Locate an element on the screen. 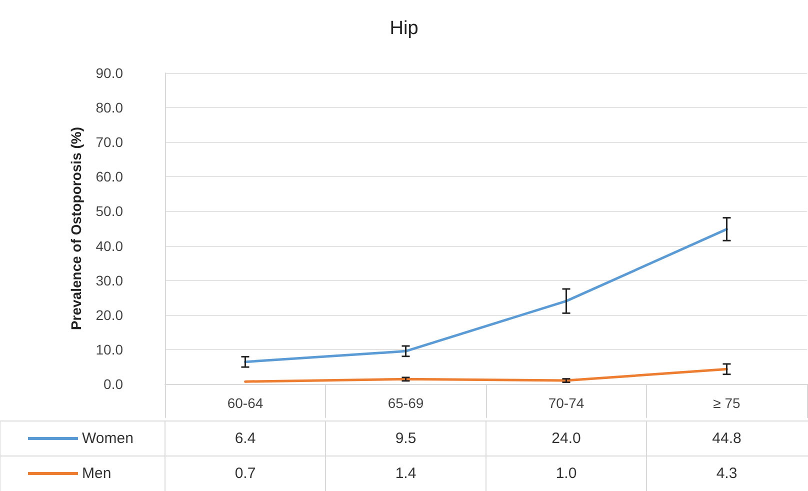 The height and width of the screenshot is (491, 808). data-label: 6.4 is located at coordinates (245, 438).